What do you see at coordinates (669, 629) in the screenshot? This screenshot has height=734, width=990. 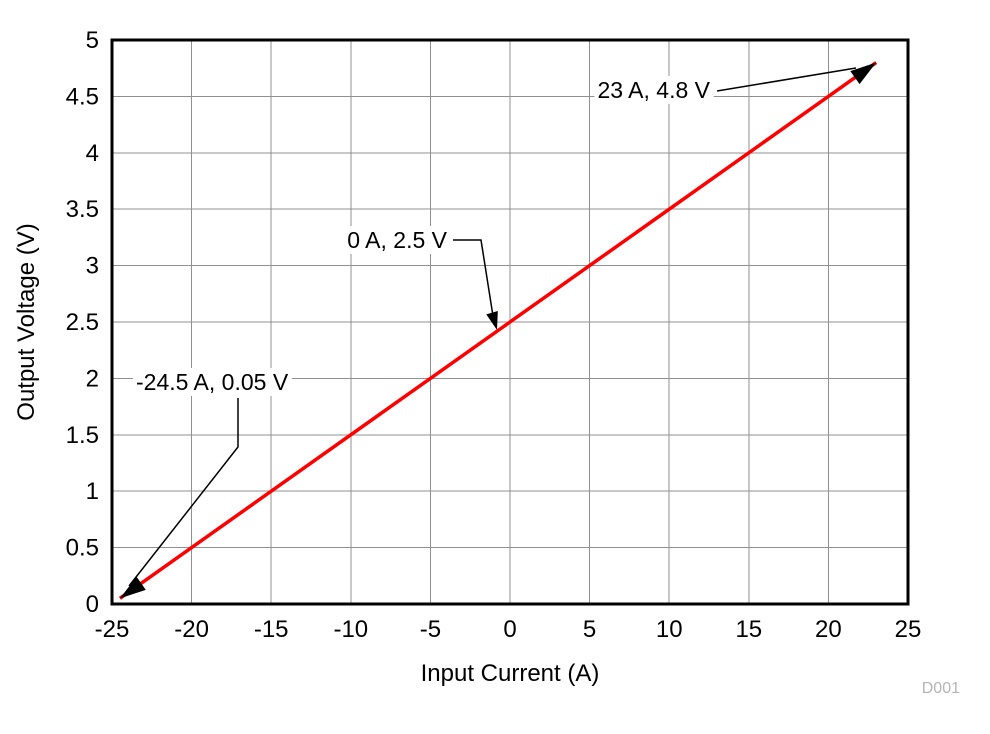 I see `x-tick-label: 10` at bounding box center [669, 629].